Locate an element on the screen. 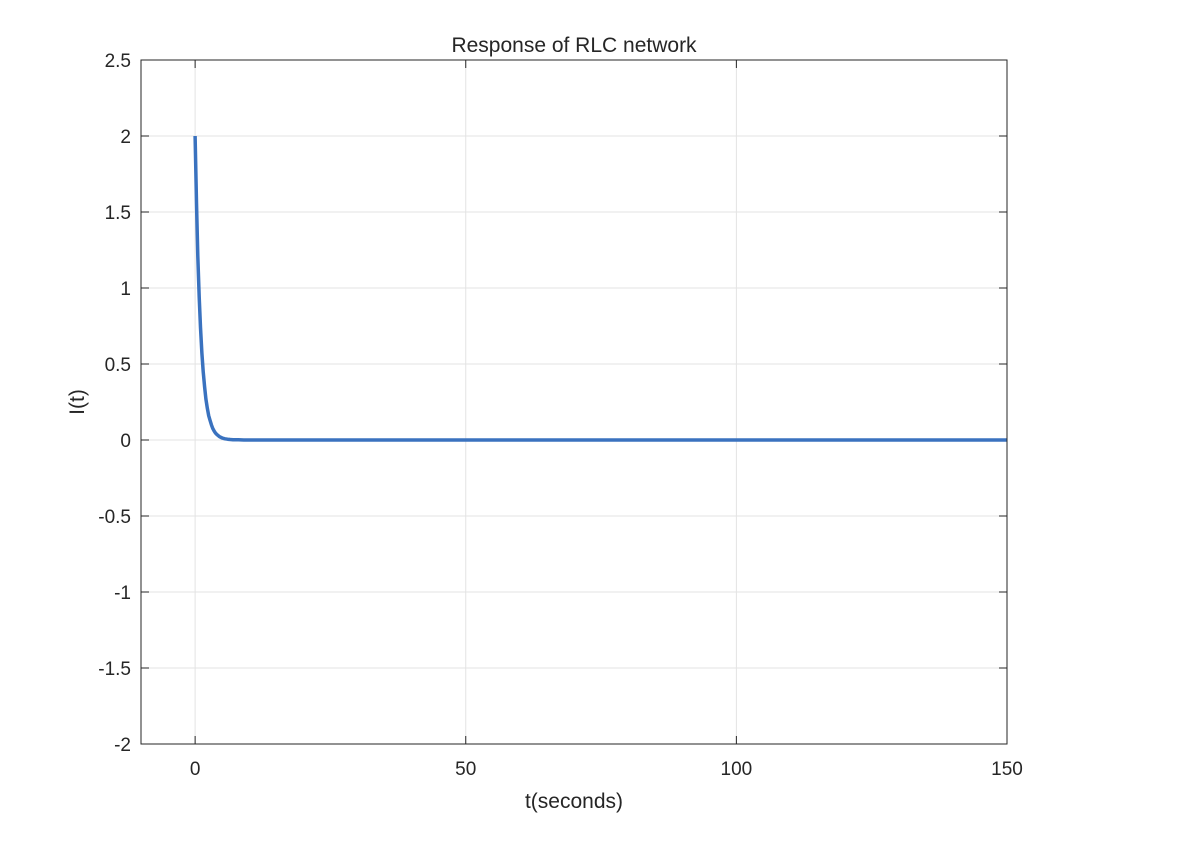 Image resolution: width=1196 pixels, height=856 pixels. x-axis-label: t(seconds) is located at coordinates (574, 801).